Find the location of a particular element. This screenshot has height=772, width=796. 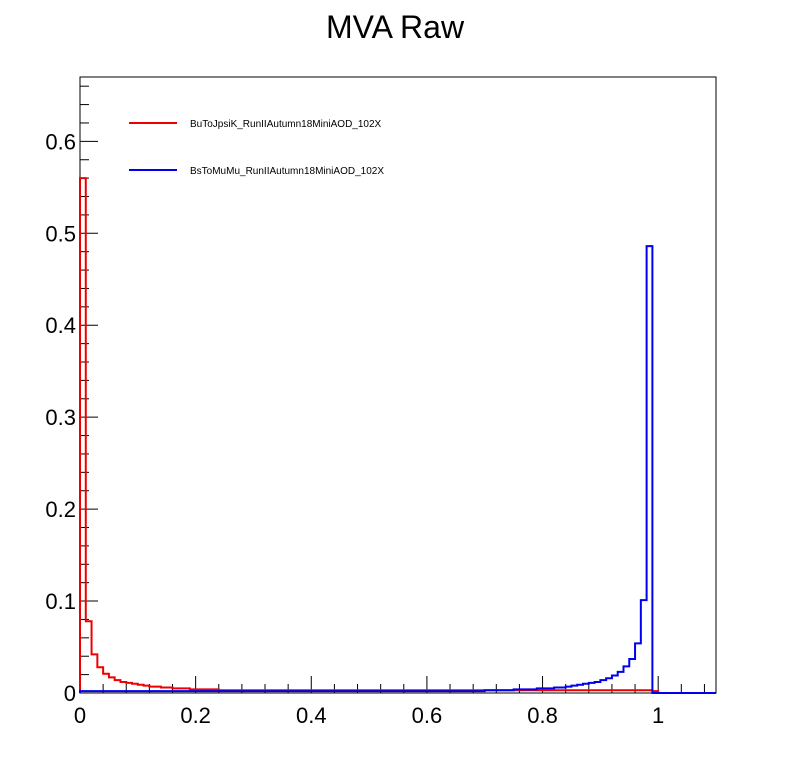

x-tick-label: 0 is located at coordinates (80, 715).